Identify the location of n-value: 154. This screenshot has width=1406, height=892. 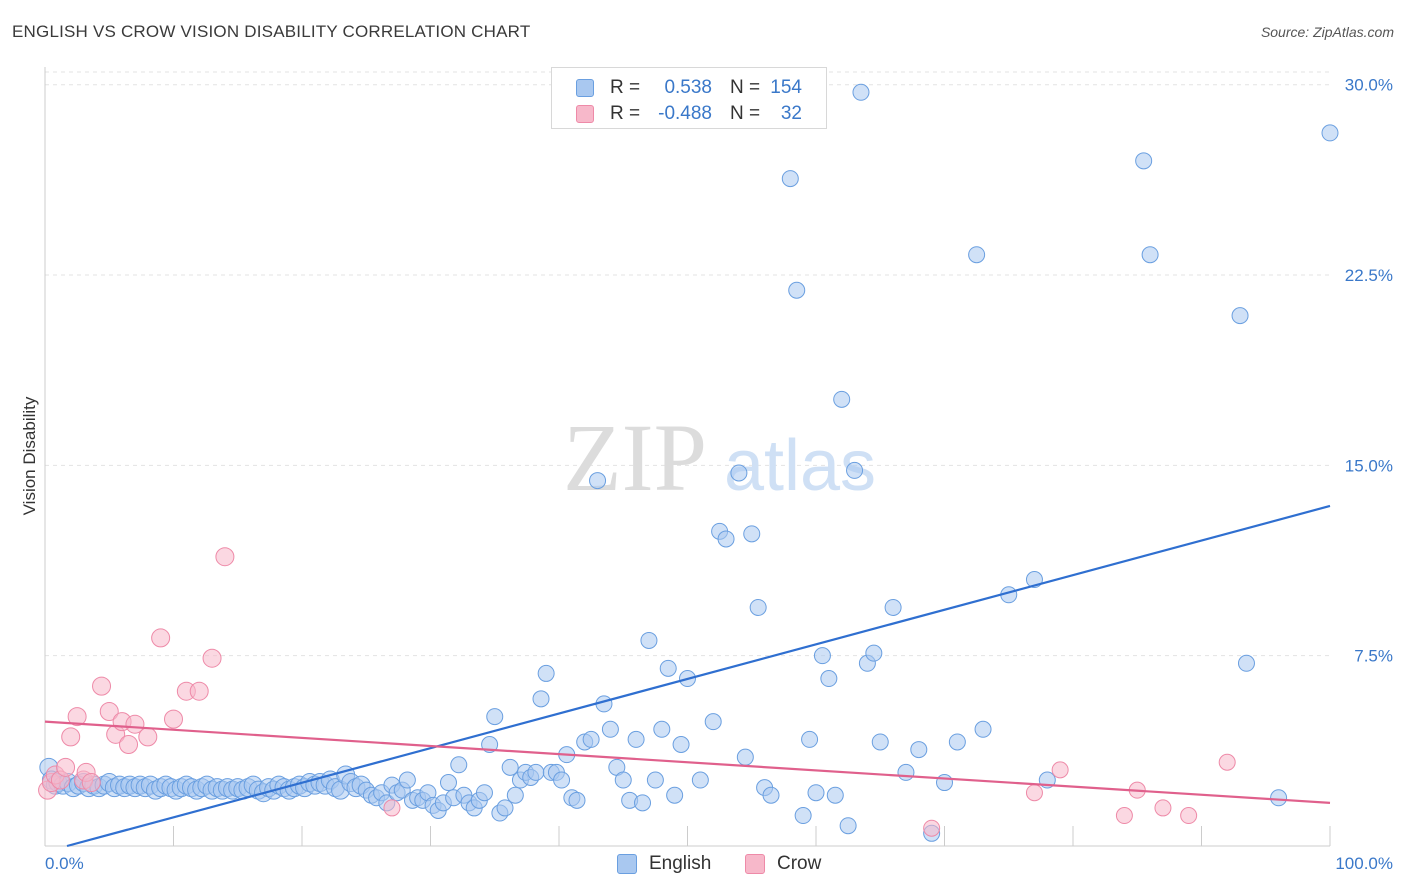
(786, 87).